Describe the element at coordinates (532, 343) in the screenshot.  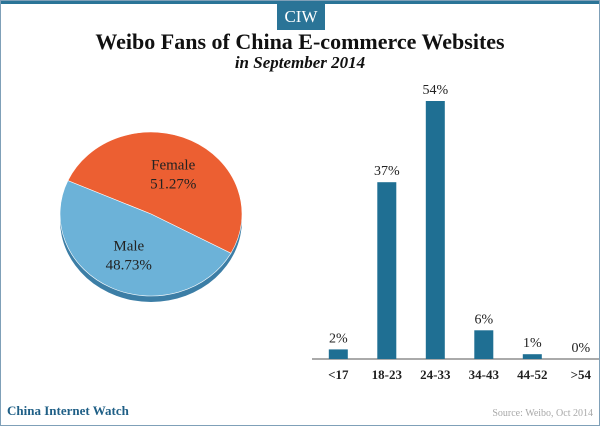
I see `bar-value-label-4: 1%` at that location.